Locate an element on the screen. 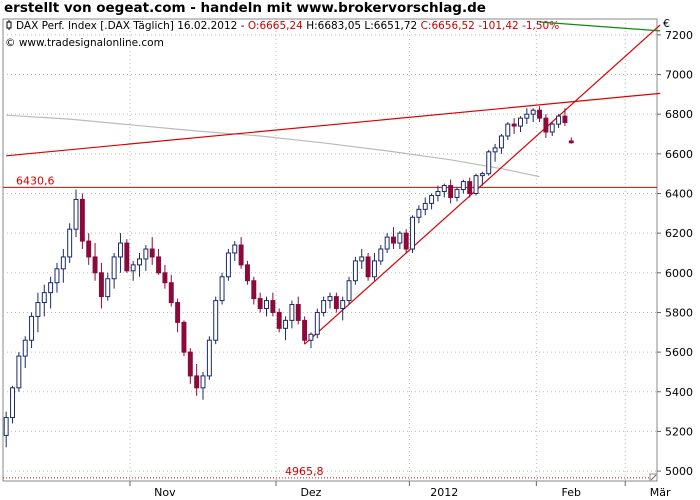 This screenshot has width=700, height=500. moving-average-line is located at coordinates (273, 146).